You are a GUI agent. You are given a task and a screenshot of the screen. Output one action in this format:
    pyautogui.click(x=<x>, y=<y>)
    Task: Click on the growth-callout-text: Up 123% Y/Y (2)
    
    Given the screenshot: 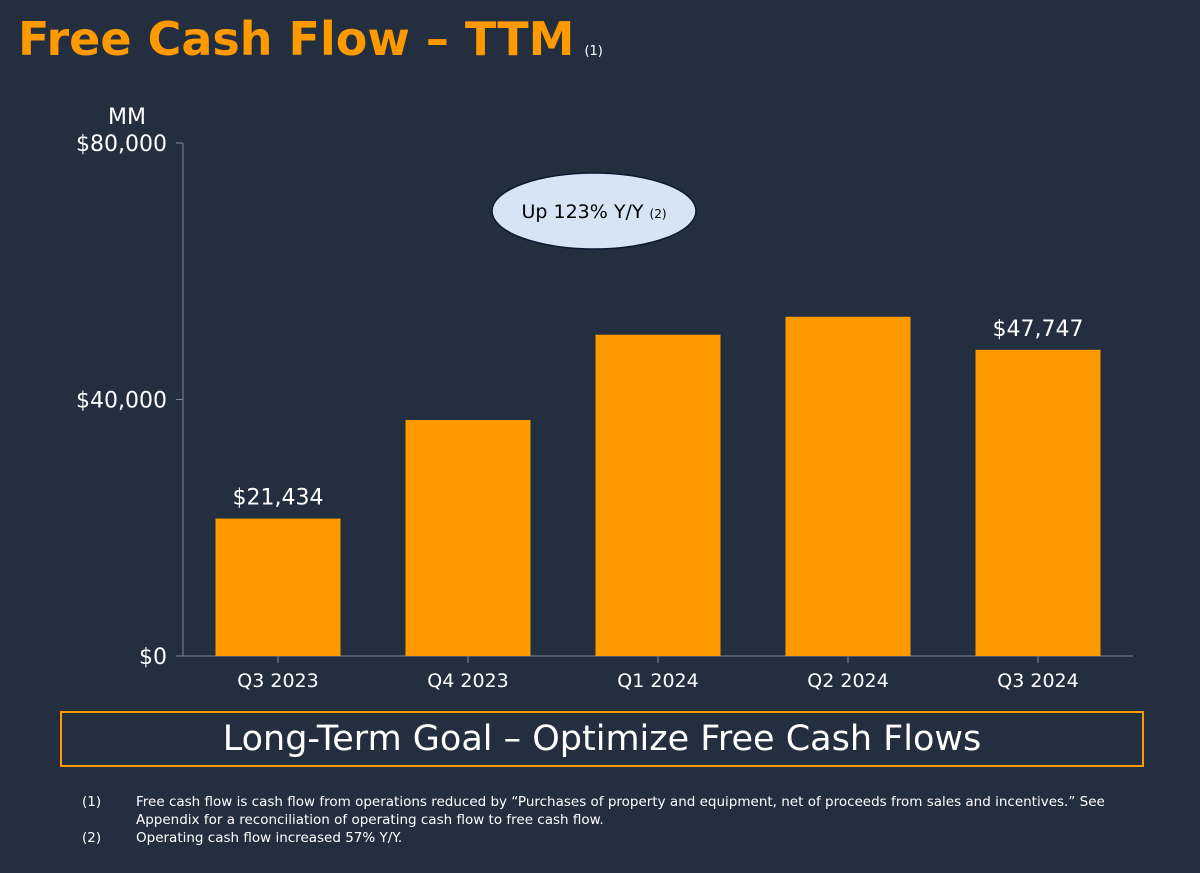 What is the action you would take?
    pyautogui.click(x=593, y=212)
    